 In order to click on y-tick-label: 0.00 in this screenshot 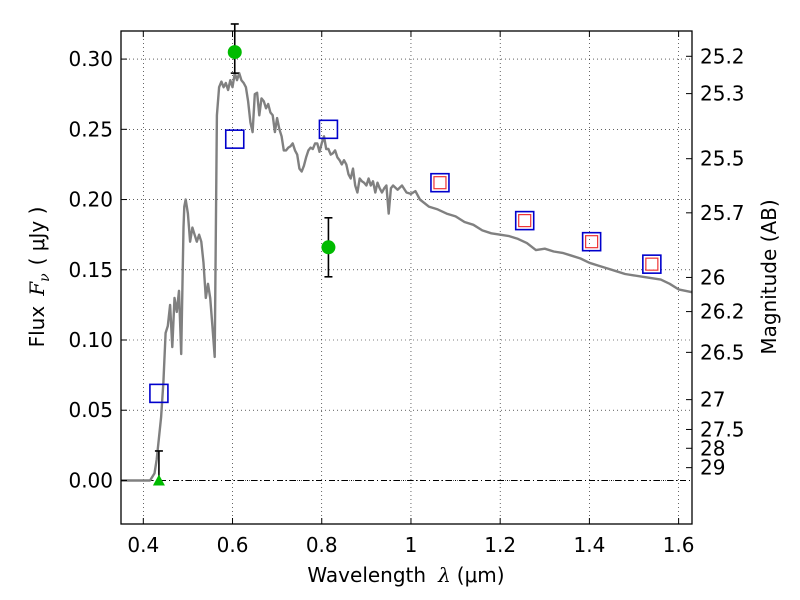, I will do `click(90, 480)`.